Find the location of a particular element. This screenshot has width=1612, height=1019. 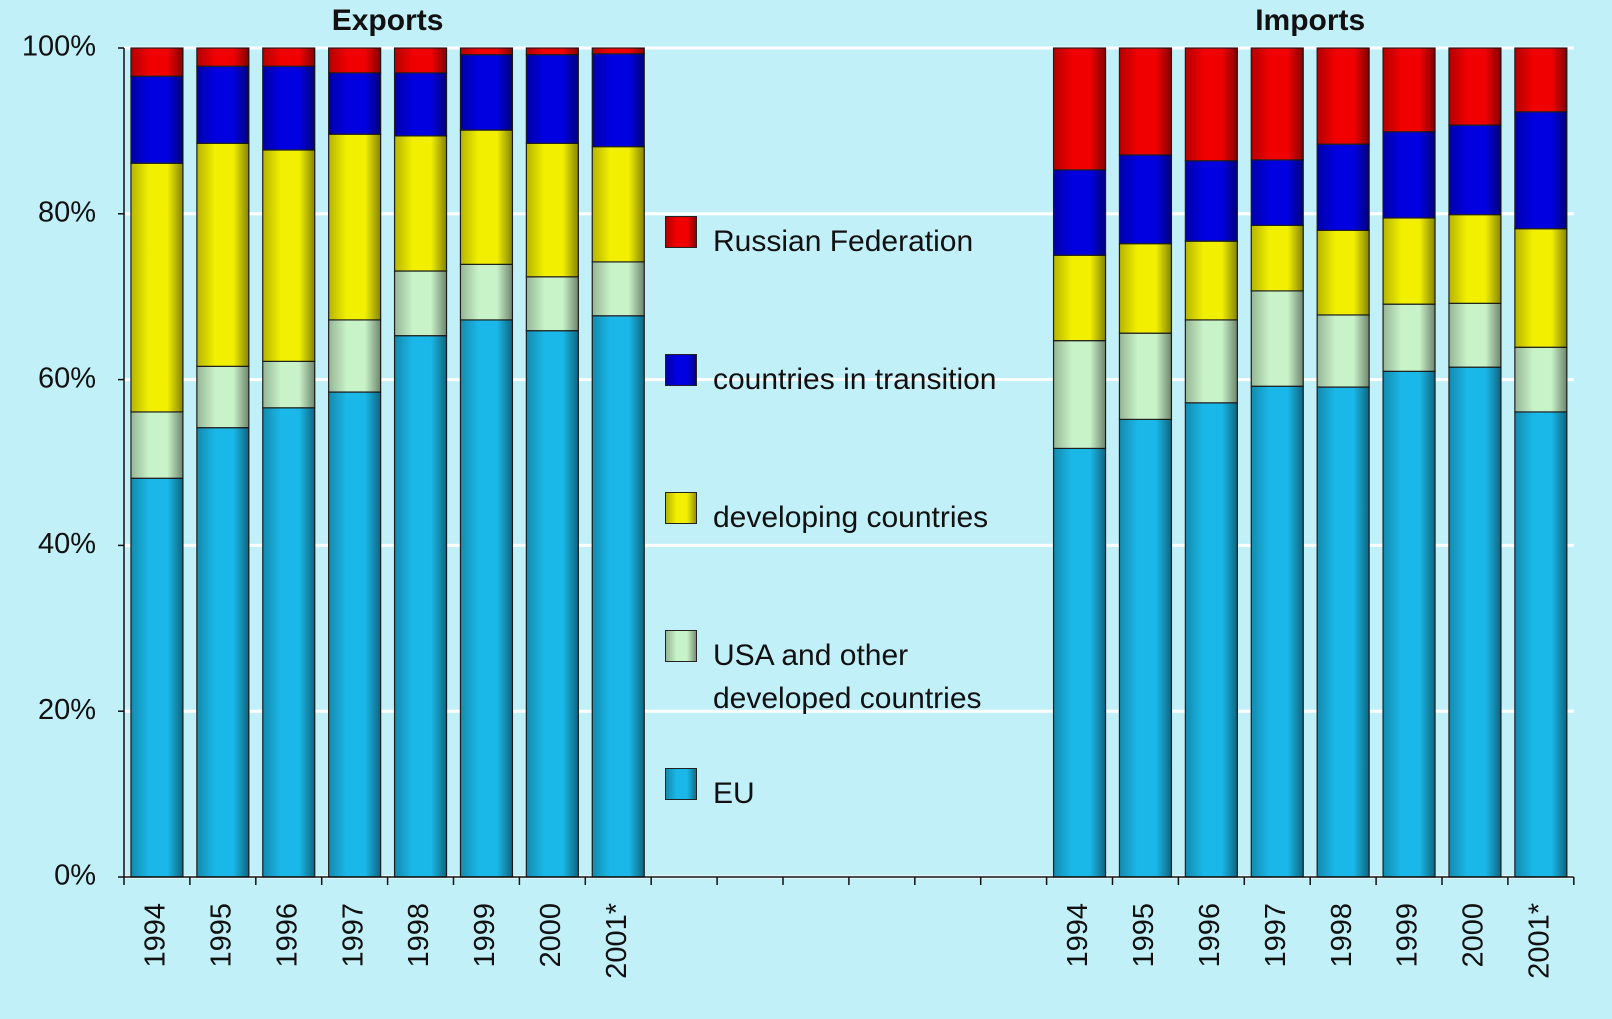

y-tick-label: 20% is located at coordinates (67, 710).